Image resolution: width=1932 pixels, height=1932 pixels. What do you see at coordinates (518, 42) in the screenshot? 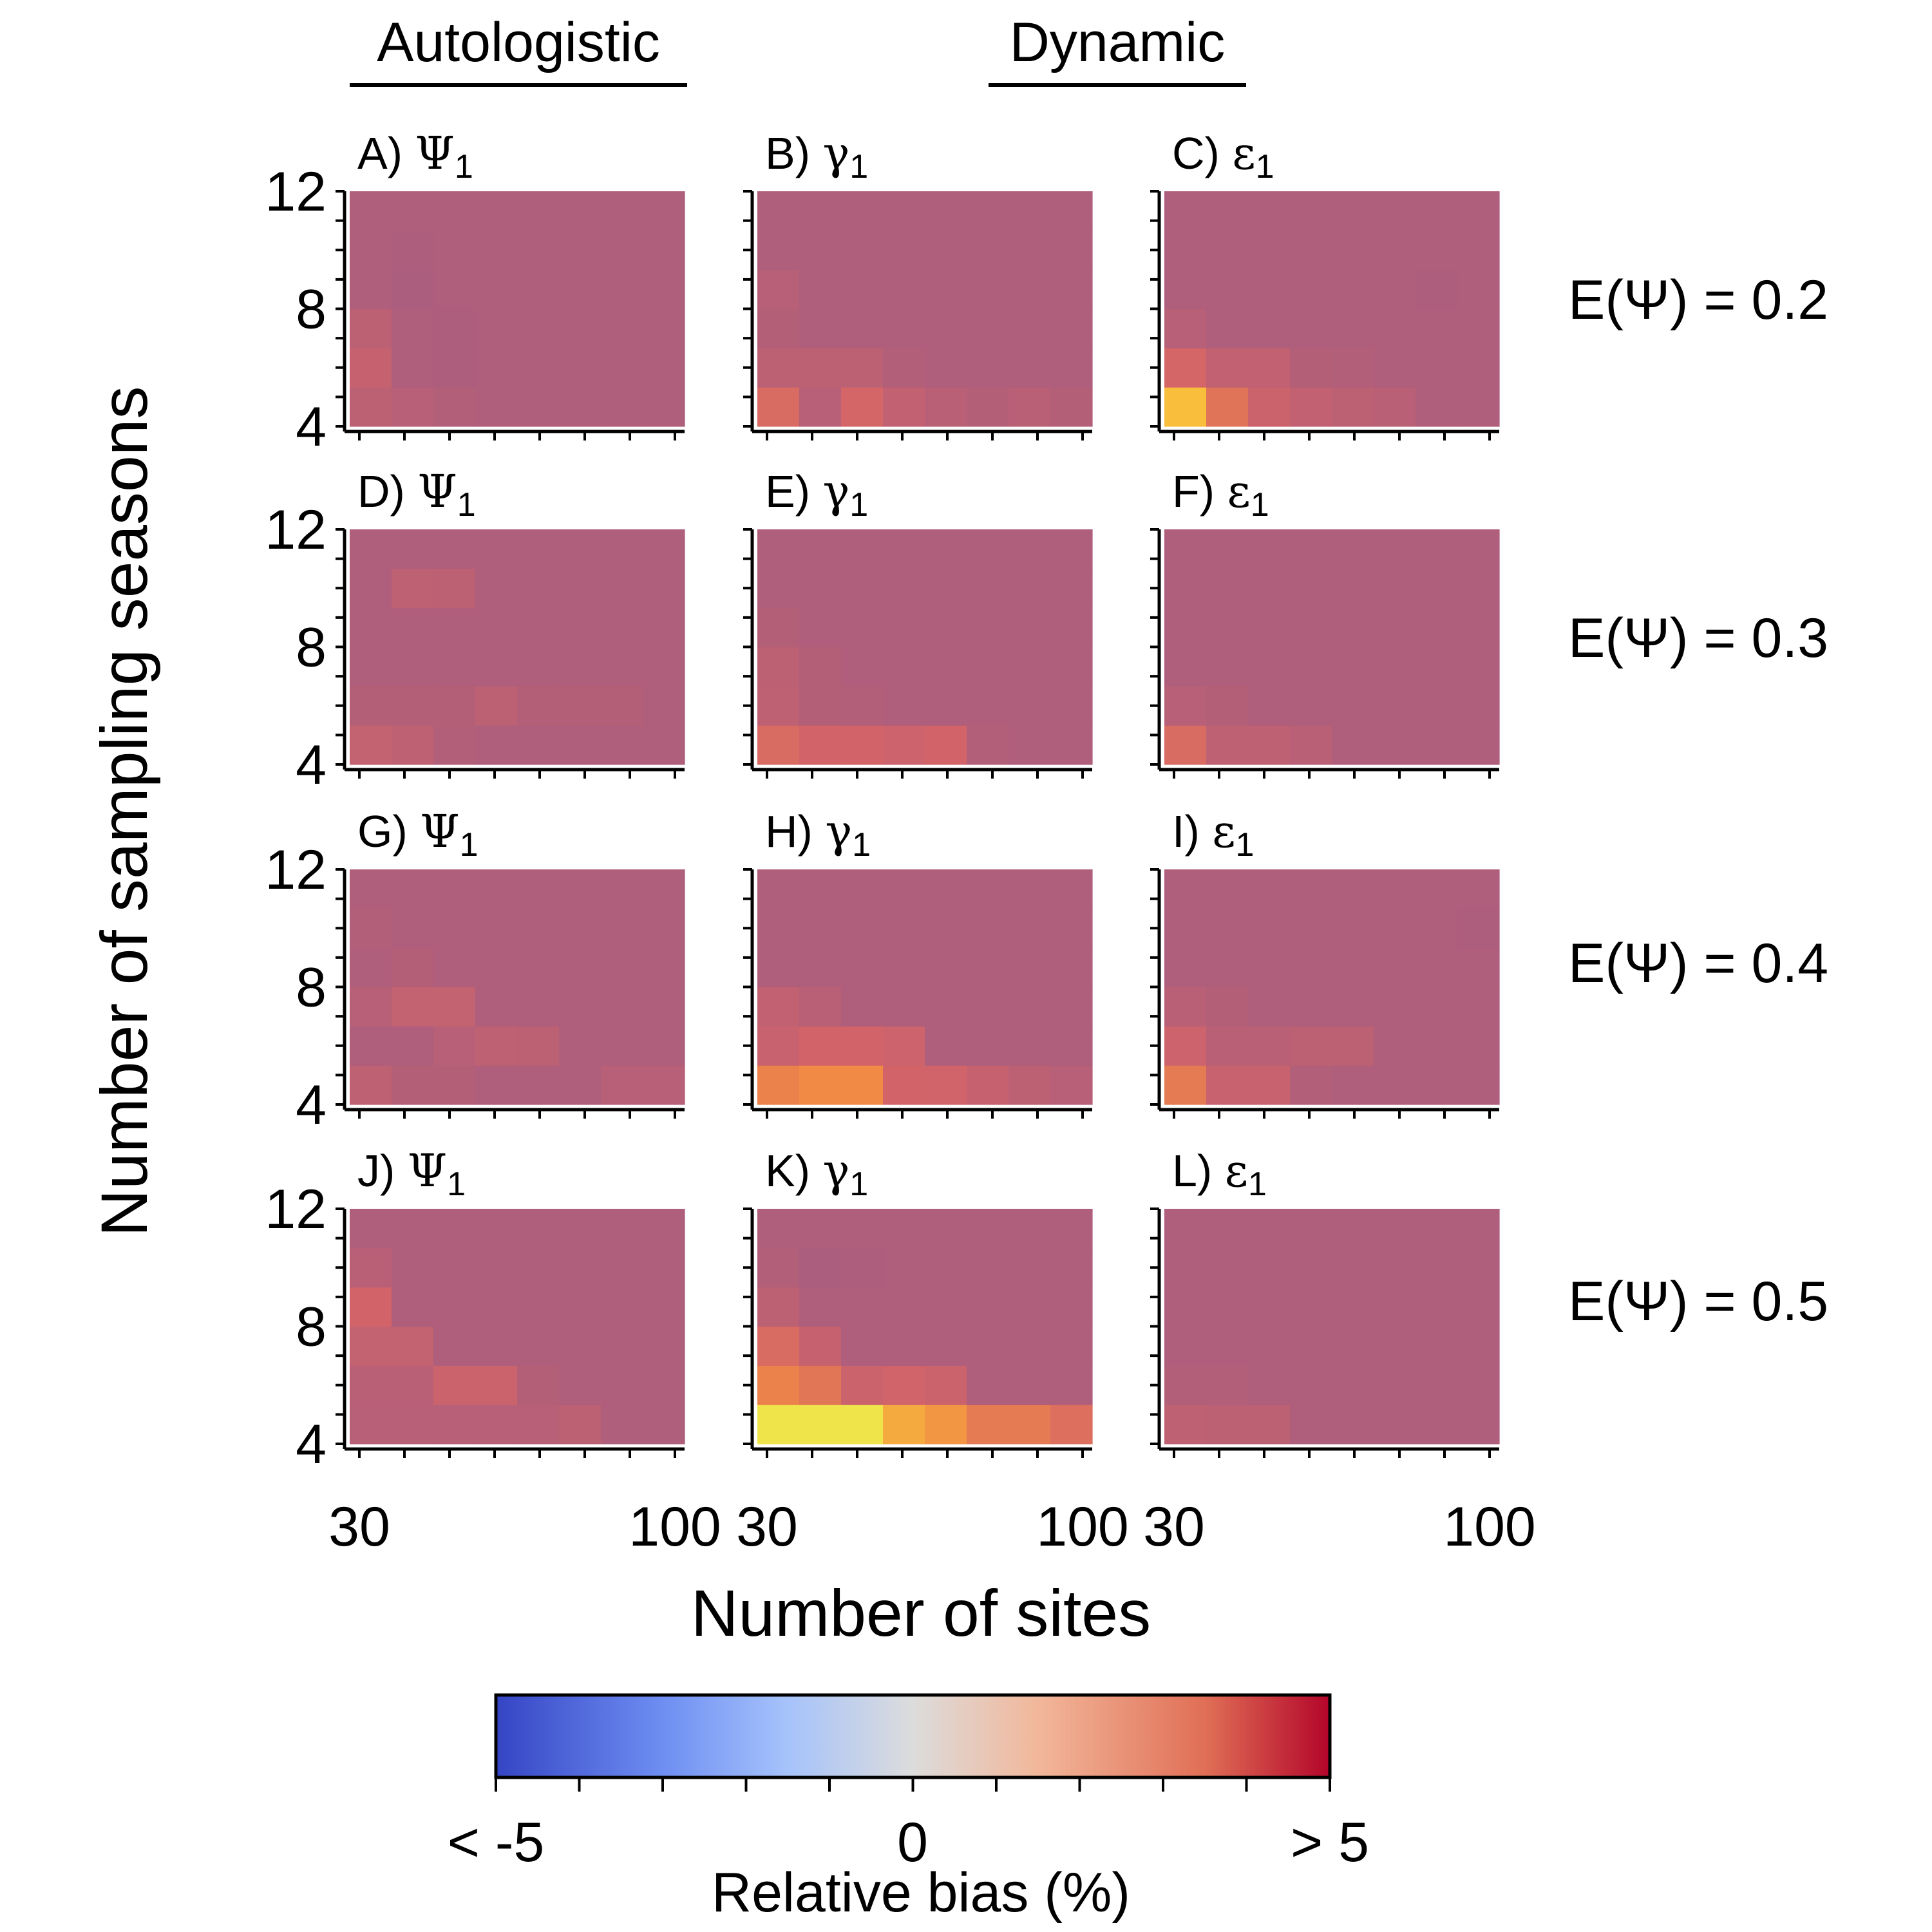
I see `column-header-autologistic: Autologistic` at bounding box center [518, 42].